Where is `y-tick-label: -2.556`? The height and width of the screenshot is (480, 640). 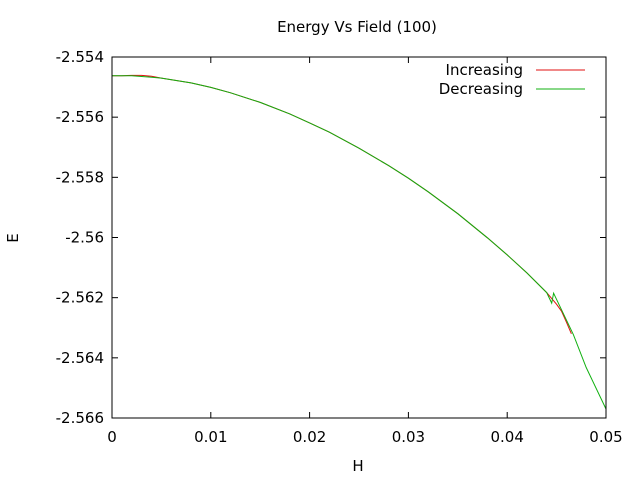 y-tick-label: -2.556 is located at coordinates (80, 117).